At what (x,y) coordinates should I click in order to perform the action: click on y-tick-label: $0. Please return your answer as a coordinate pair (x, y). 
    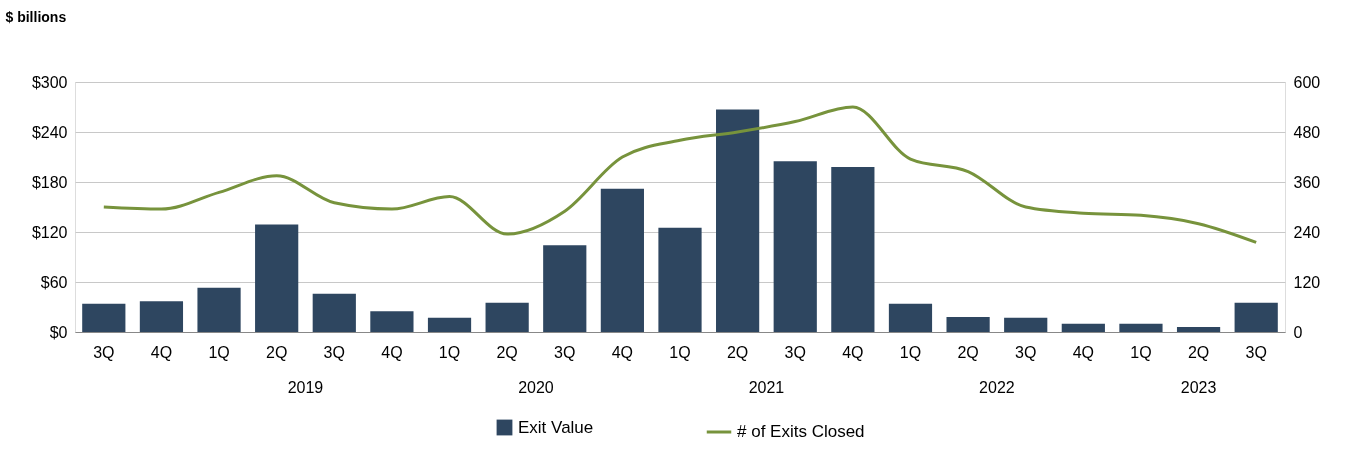
    Looking at the image, I should click on (58, 332).